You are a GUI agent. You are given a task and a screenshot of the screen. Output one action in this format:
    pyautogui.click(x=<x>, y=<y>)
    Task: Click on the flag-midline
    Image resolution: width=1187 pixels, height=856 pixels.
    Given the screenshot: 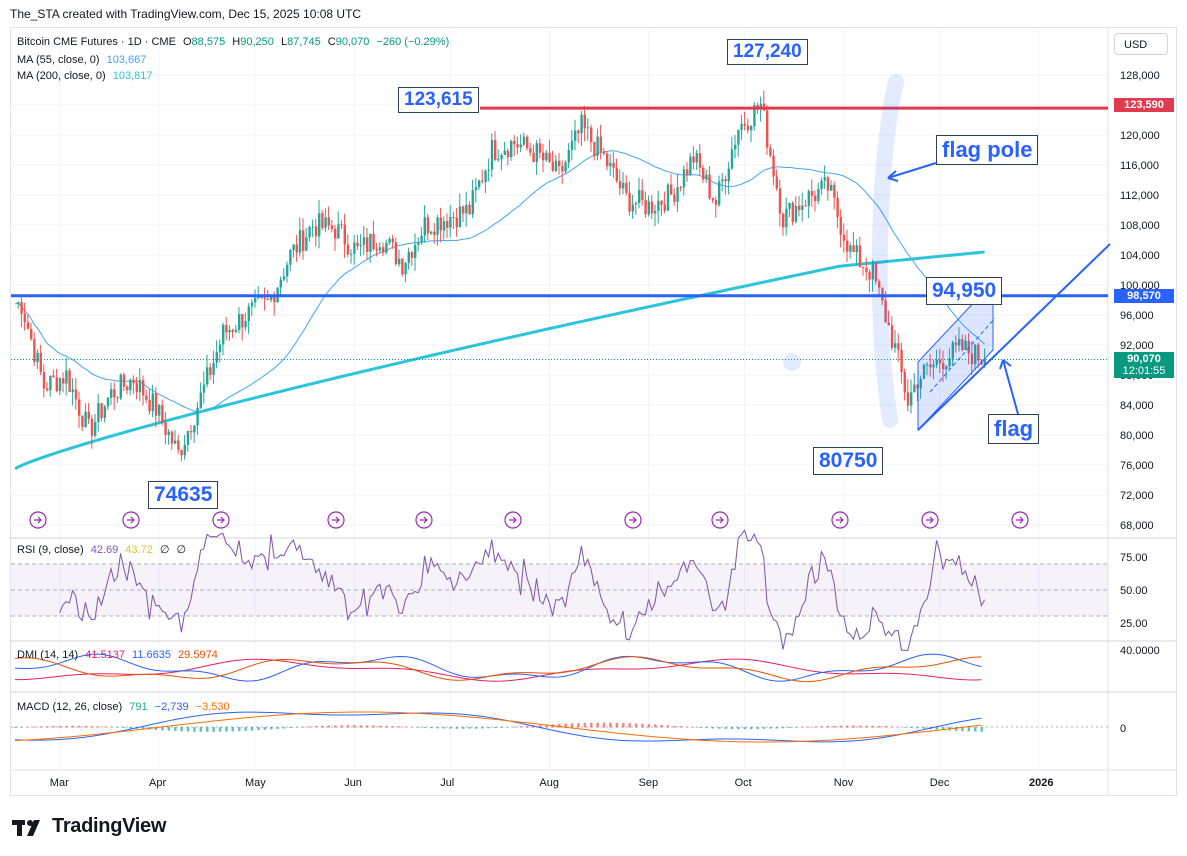 What is the action you would take?
    pyautogui.click(x=962, y=355)
    